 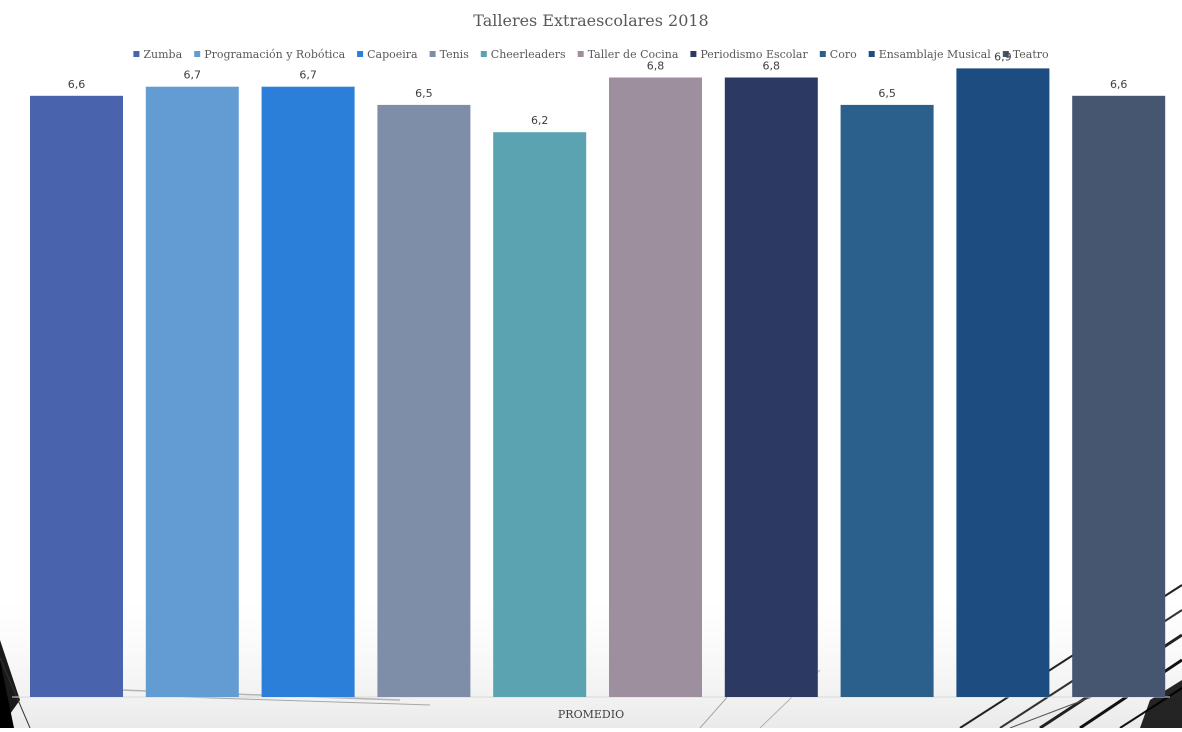 I want to click on x-axis-category-label: PROMEDIO, so click(x=591, y=714).